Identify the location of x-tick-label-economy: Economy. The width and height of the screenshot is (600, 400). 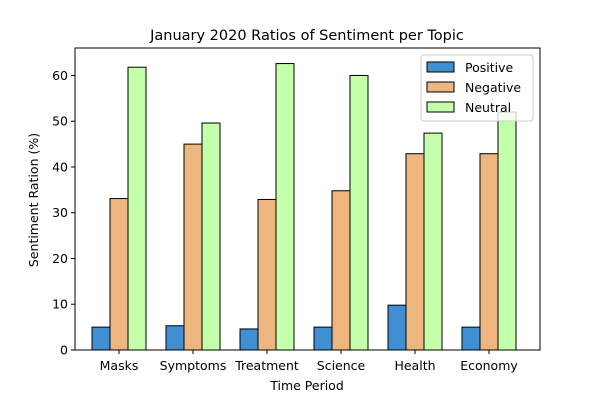
(489, 365).